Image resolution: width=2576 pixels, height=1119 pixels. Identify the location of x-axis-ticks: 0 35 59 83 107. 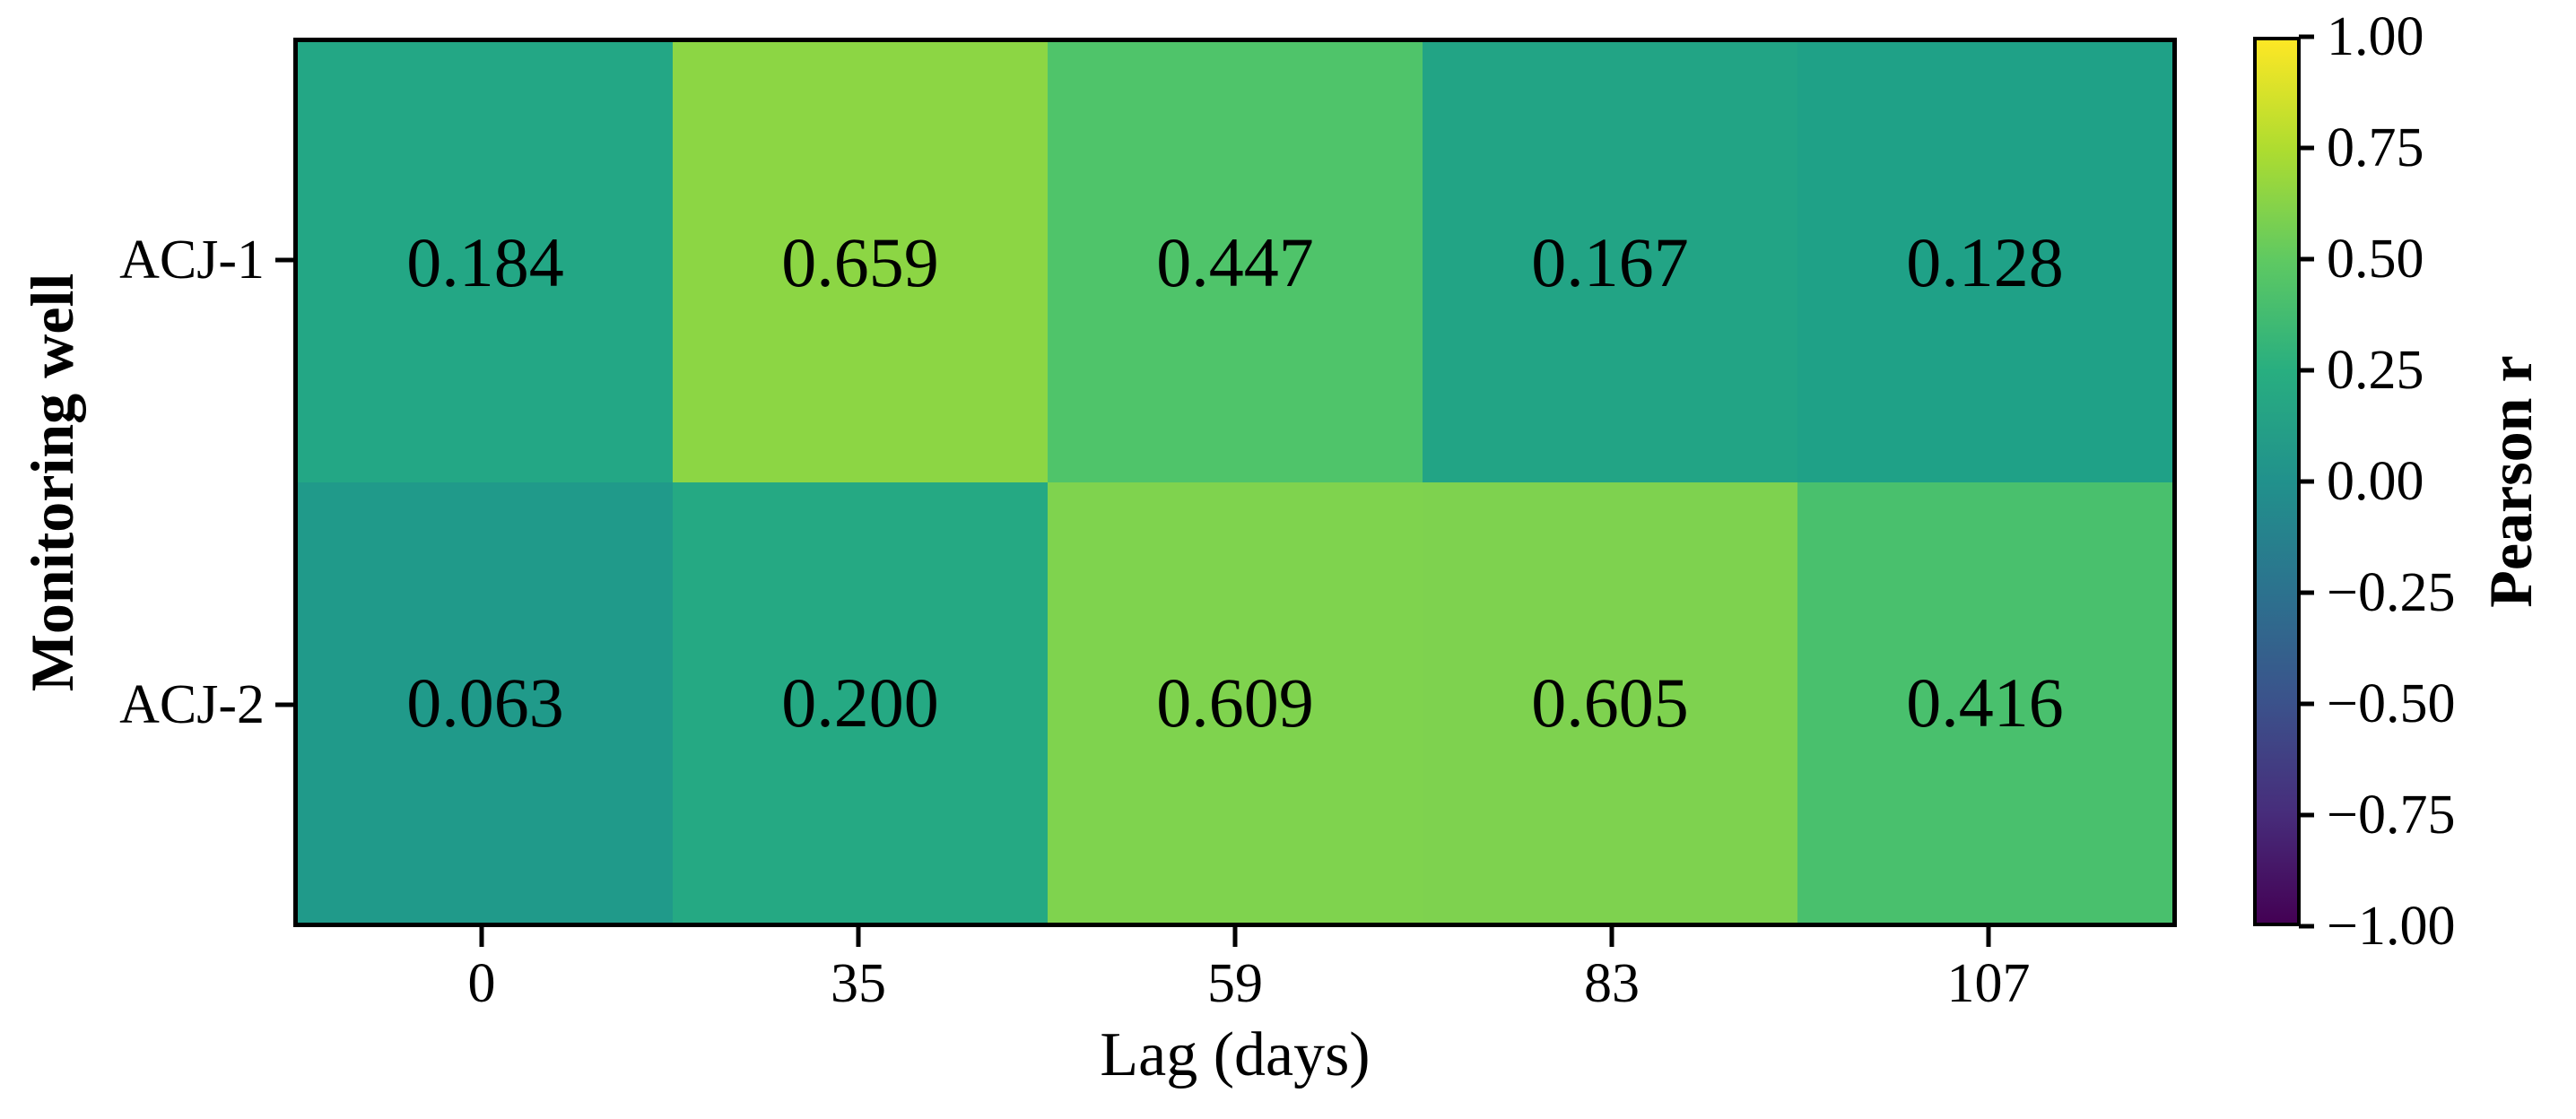
(1235, 981).